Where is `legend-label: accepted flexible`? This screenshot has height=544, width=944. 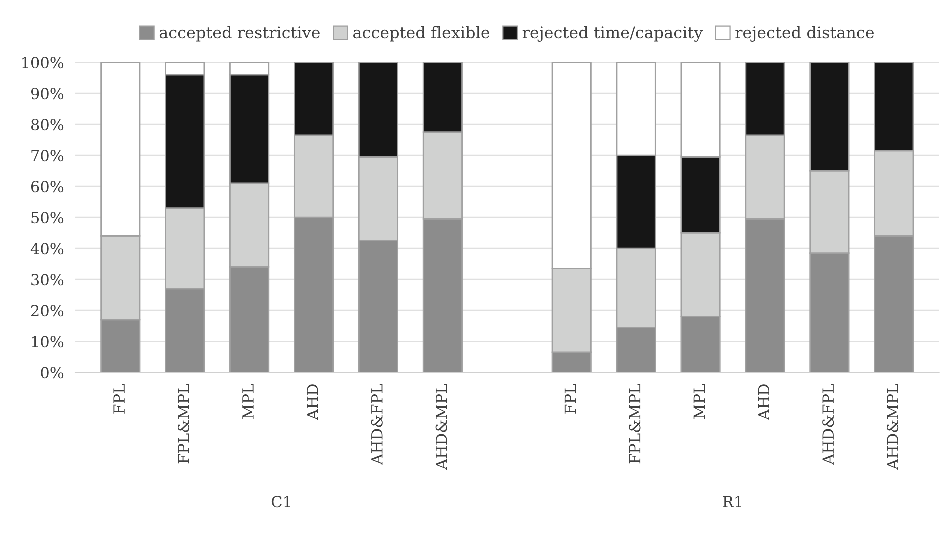
legend-label: accepted flexible is located at coordinates (422, 34).